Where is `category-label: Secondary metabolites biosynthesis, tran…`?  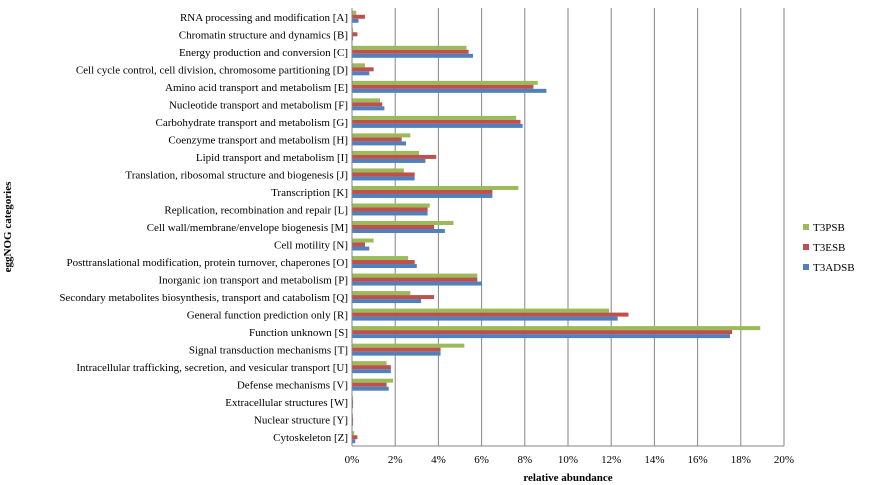 category-label: Secondary metabolites biosynthesis, tran… is located at coordinates (203, 298).